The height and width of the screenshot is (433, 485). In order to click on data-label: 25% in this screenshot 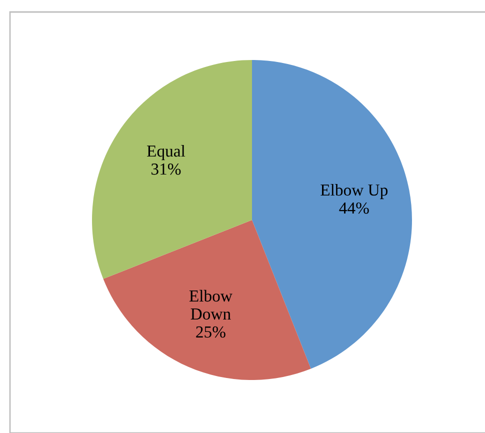, I will do `click(211, 332)`.